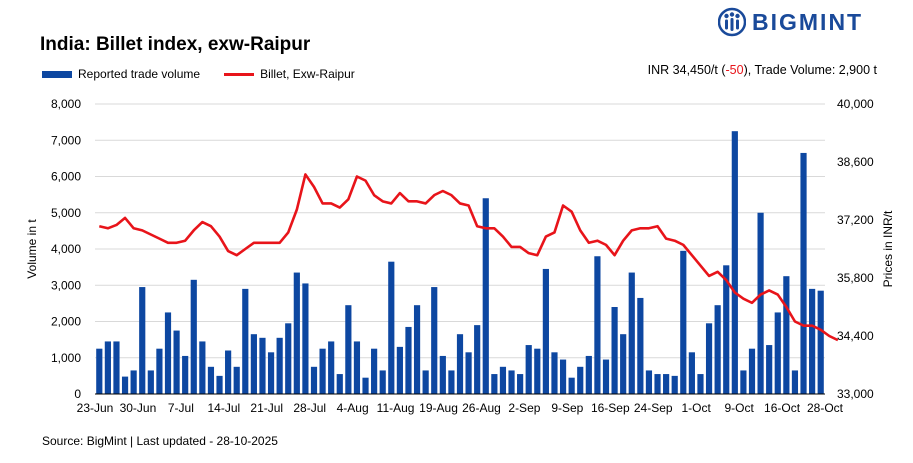  Describe the element at coordinates (739, 408) in the screenshot. I see `x-tick-label: 9-Oct` at that location.